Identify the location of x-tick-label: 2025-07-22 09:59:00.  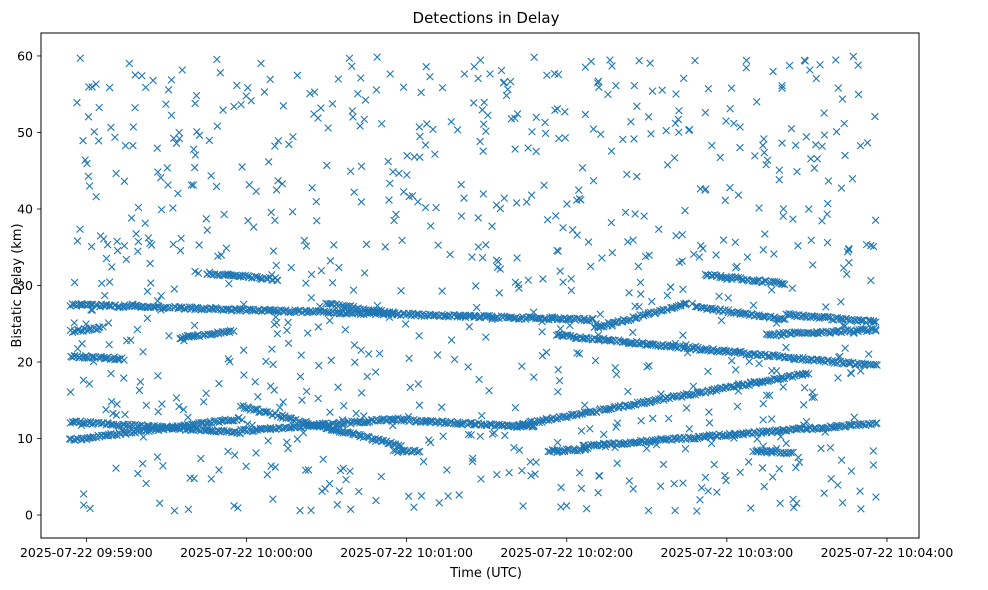
(86, 552).